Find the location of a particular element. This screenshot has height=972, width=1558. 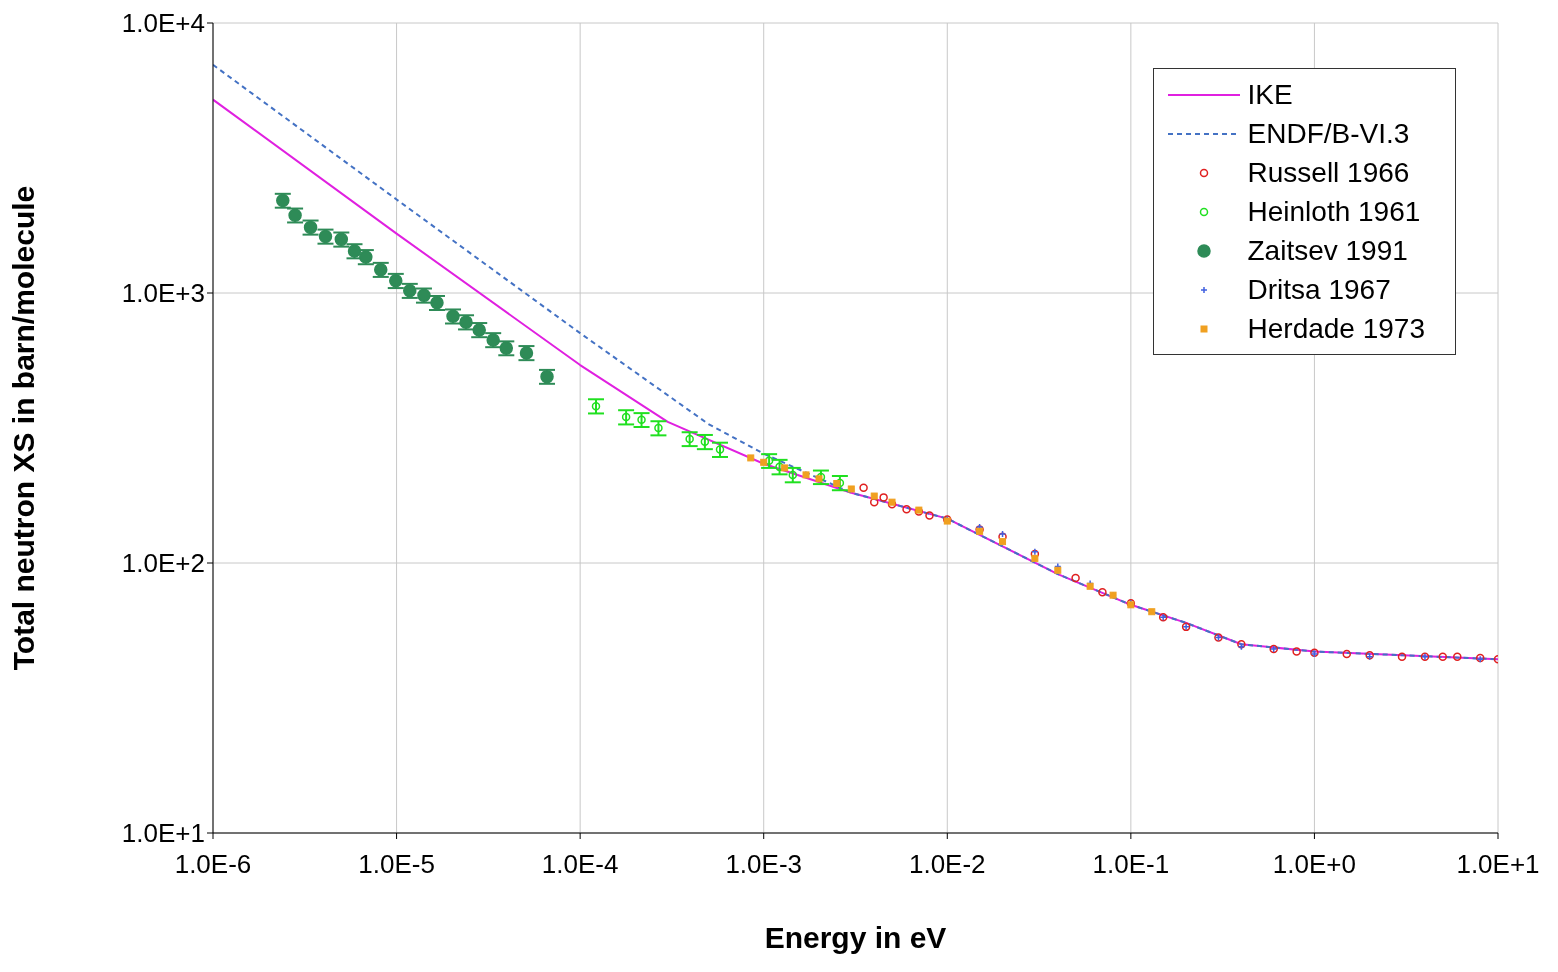

legend-label: Russell 1966 is located at coordinates (1328, 172).